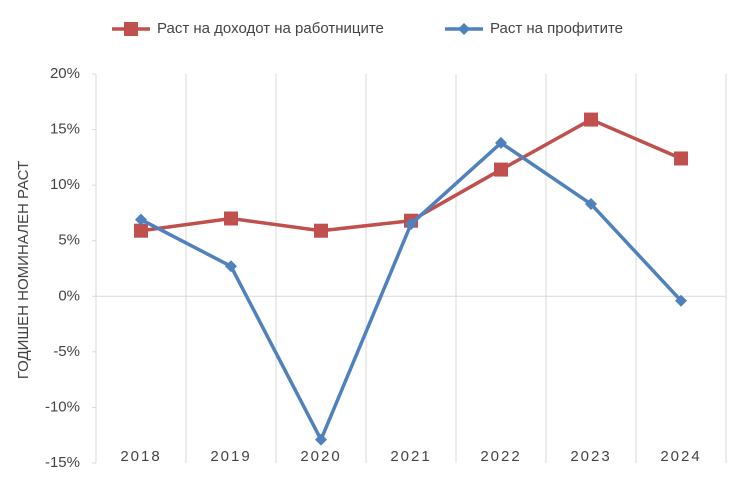 The image size is (750, 498). Describe the element at coordinates (410, 456) in the screenshot. I see `x-tick-label: 2021` at that location.